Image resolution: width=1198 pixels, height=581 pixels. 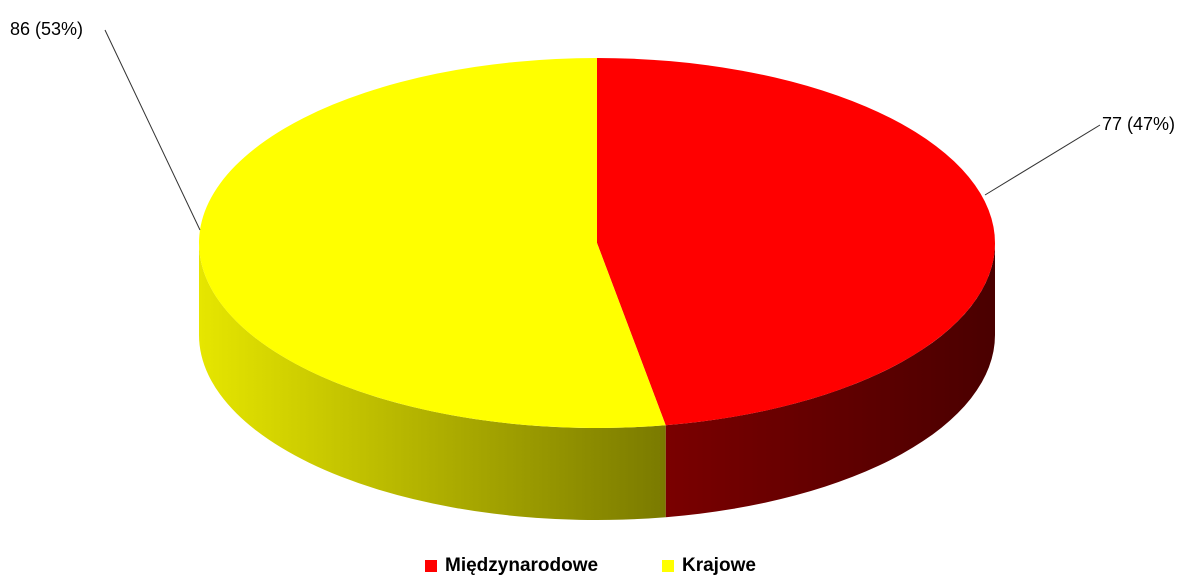 What do you see at coordinates (1138, 124) in the screenshot?
I see `data-label: 77 (47%)` at bounding box center [1138, 124].